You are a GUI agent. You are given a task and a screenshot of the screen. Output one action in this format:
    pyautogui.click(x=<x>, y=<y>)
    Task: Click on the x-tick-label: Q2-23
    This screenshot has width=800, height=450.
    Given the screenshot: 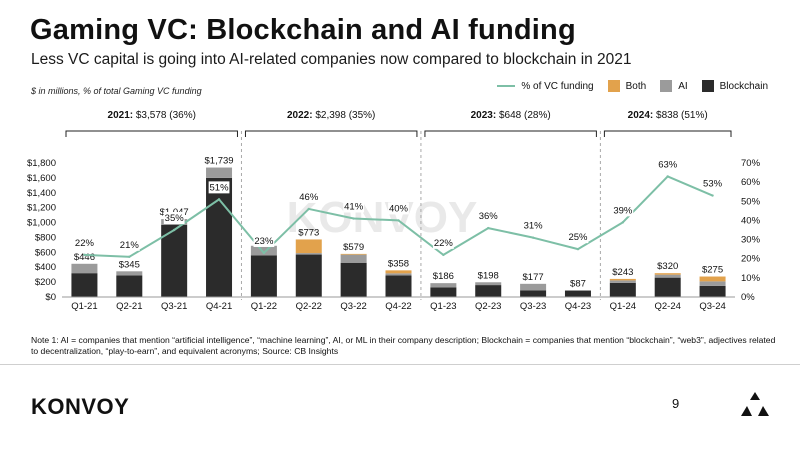 What is the action you would take?
    pyautogui.click(x=488, y=306)
    